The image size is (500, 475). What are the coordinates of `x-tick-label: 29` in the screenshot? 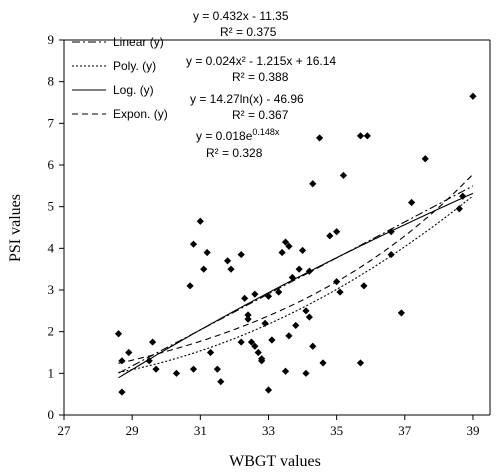 It's located at (132, 430).